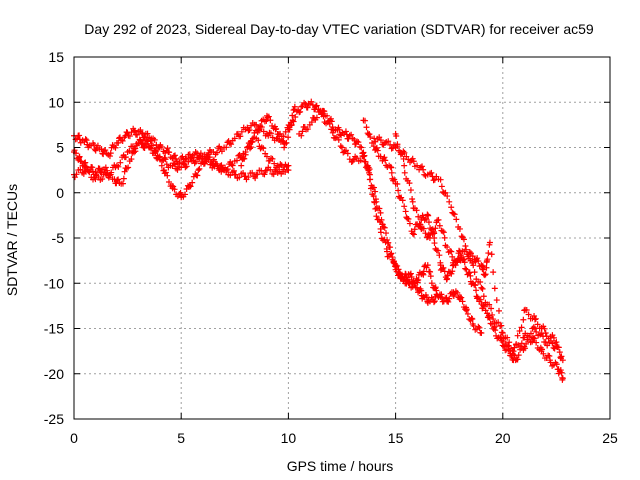 Image resolution: width=640 pixels, height=480 pixels. What do you see at coordinates (56, 57) in the screenshot?
I see `y-tick-label: 15` at bounding box center [56, 57].